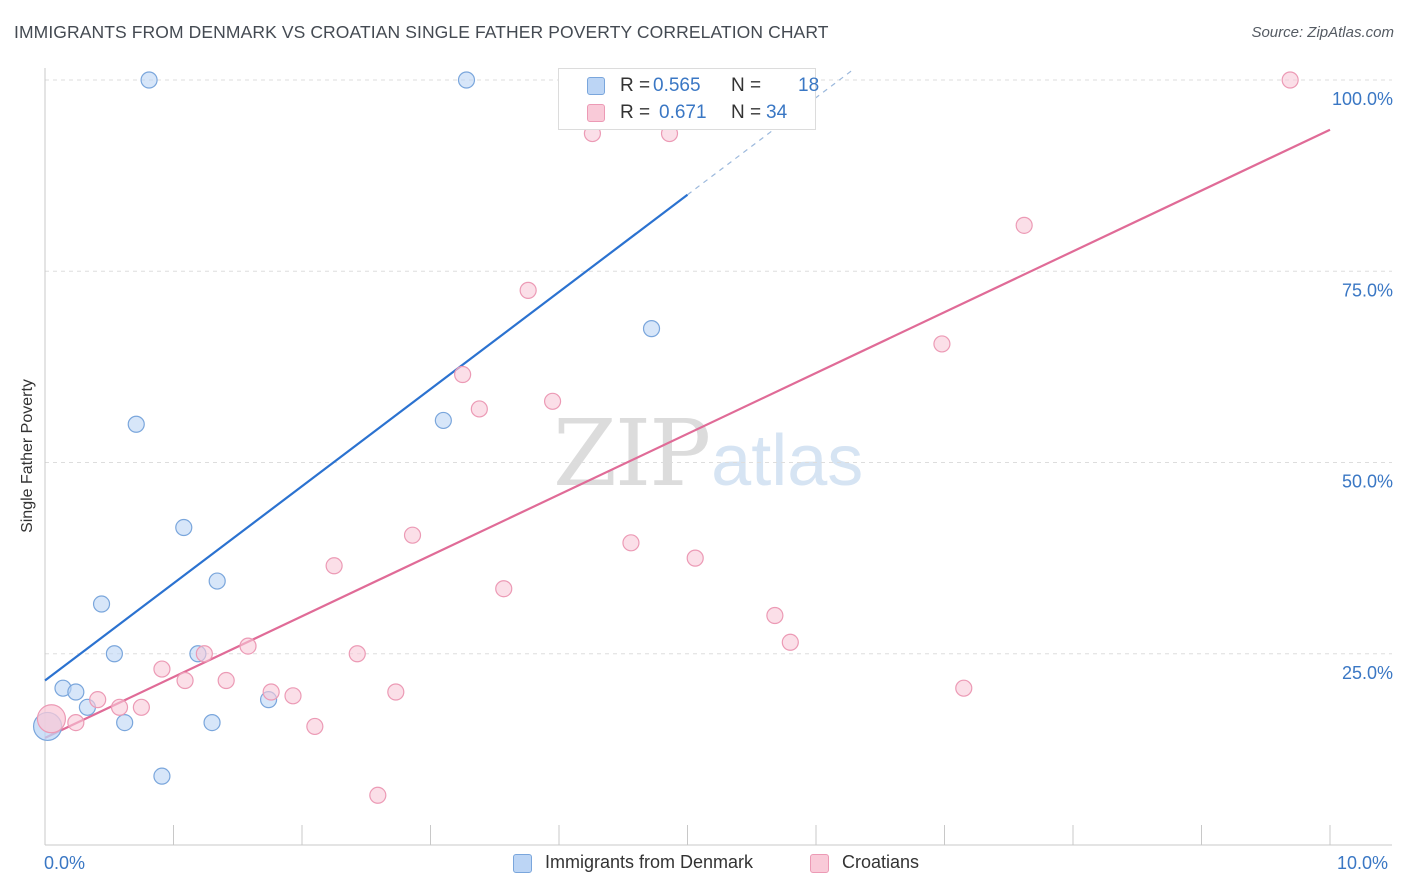 The height and width of the screenshot is (892, 1406). What do you see at coordinates (677, 85) in the screenshot?
I see `legend-r-value: 0.565` at bounding box center [677, 85].